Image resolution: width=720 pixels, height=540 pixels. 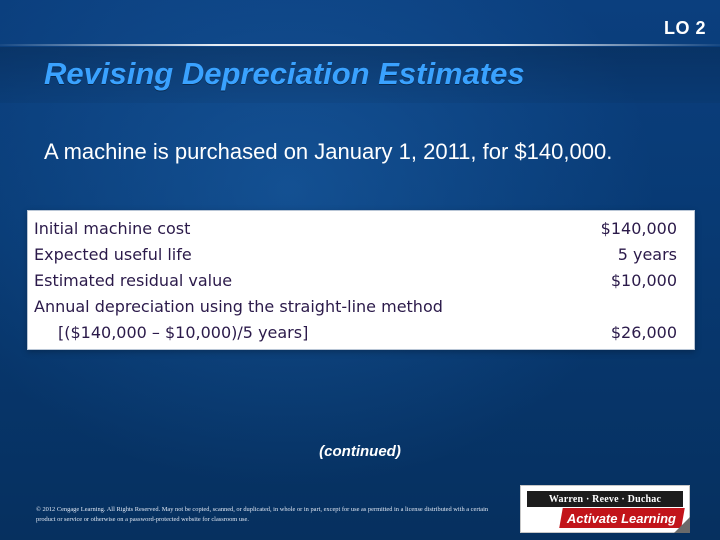 I want to click on slide-title: Revising Depreciation Estimates, so click(x=284, y=73).